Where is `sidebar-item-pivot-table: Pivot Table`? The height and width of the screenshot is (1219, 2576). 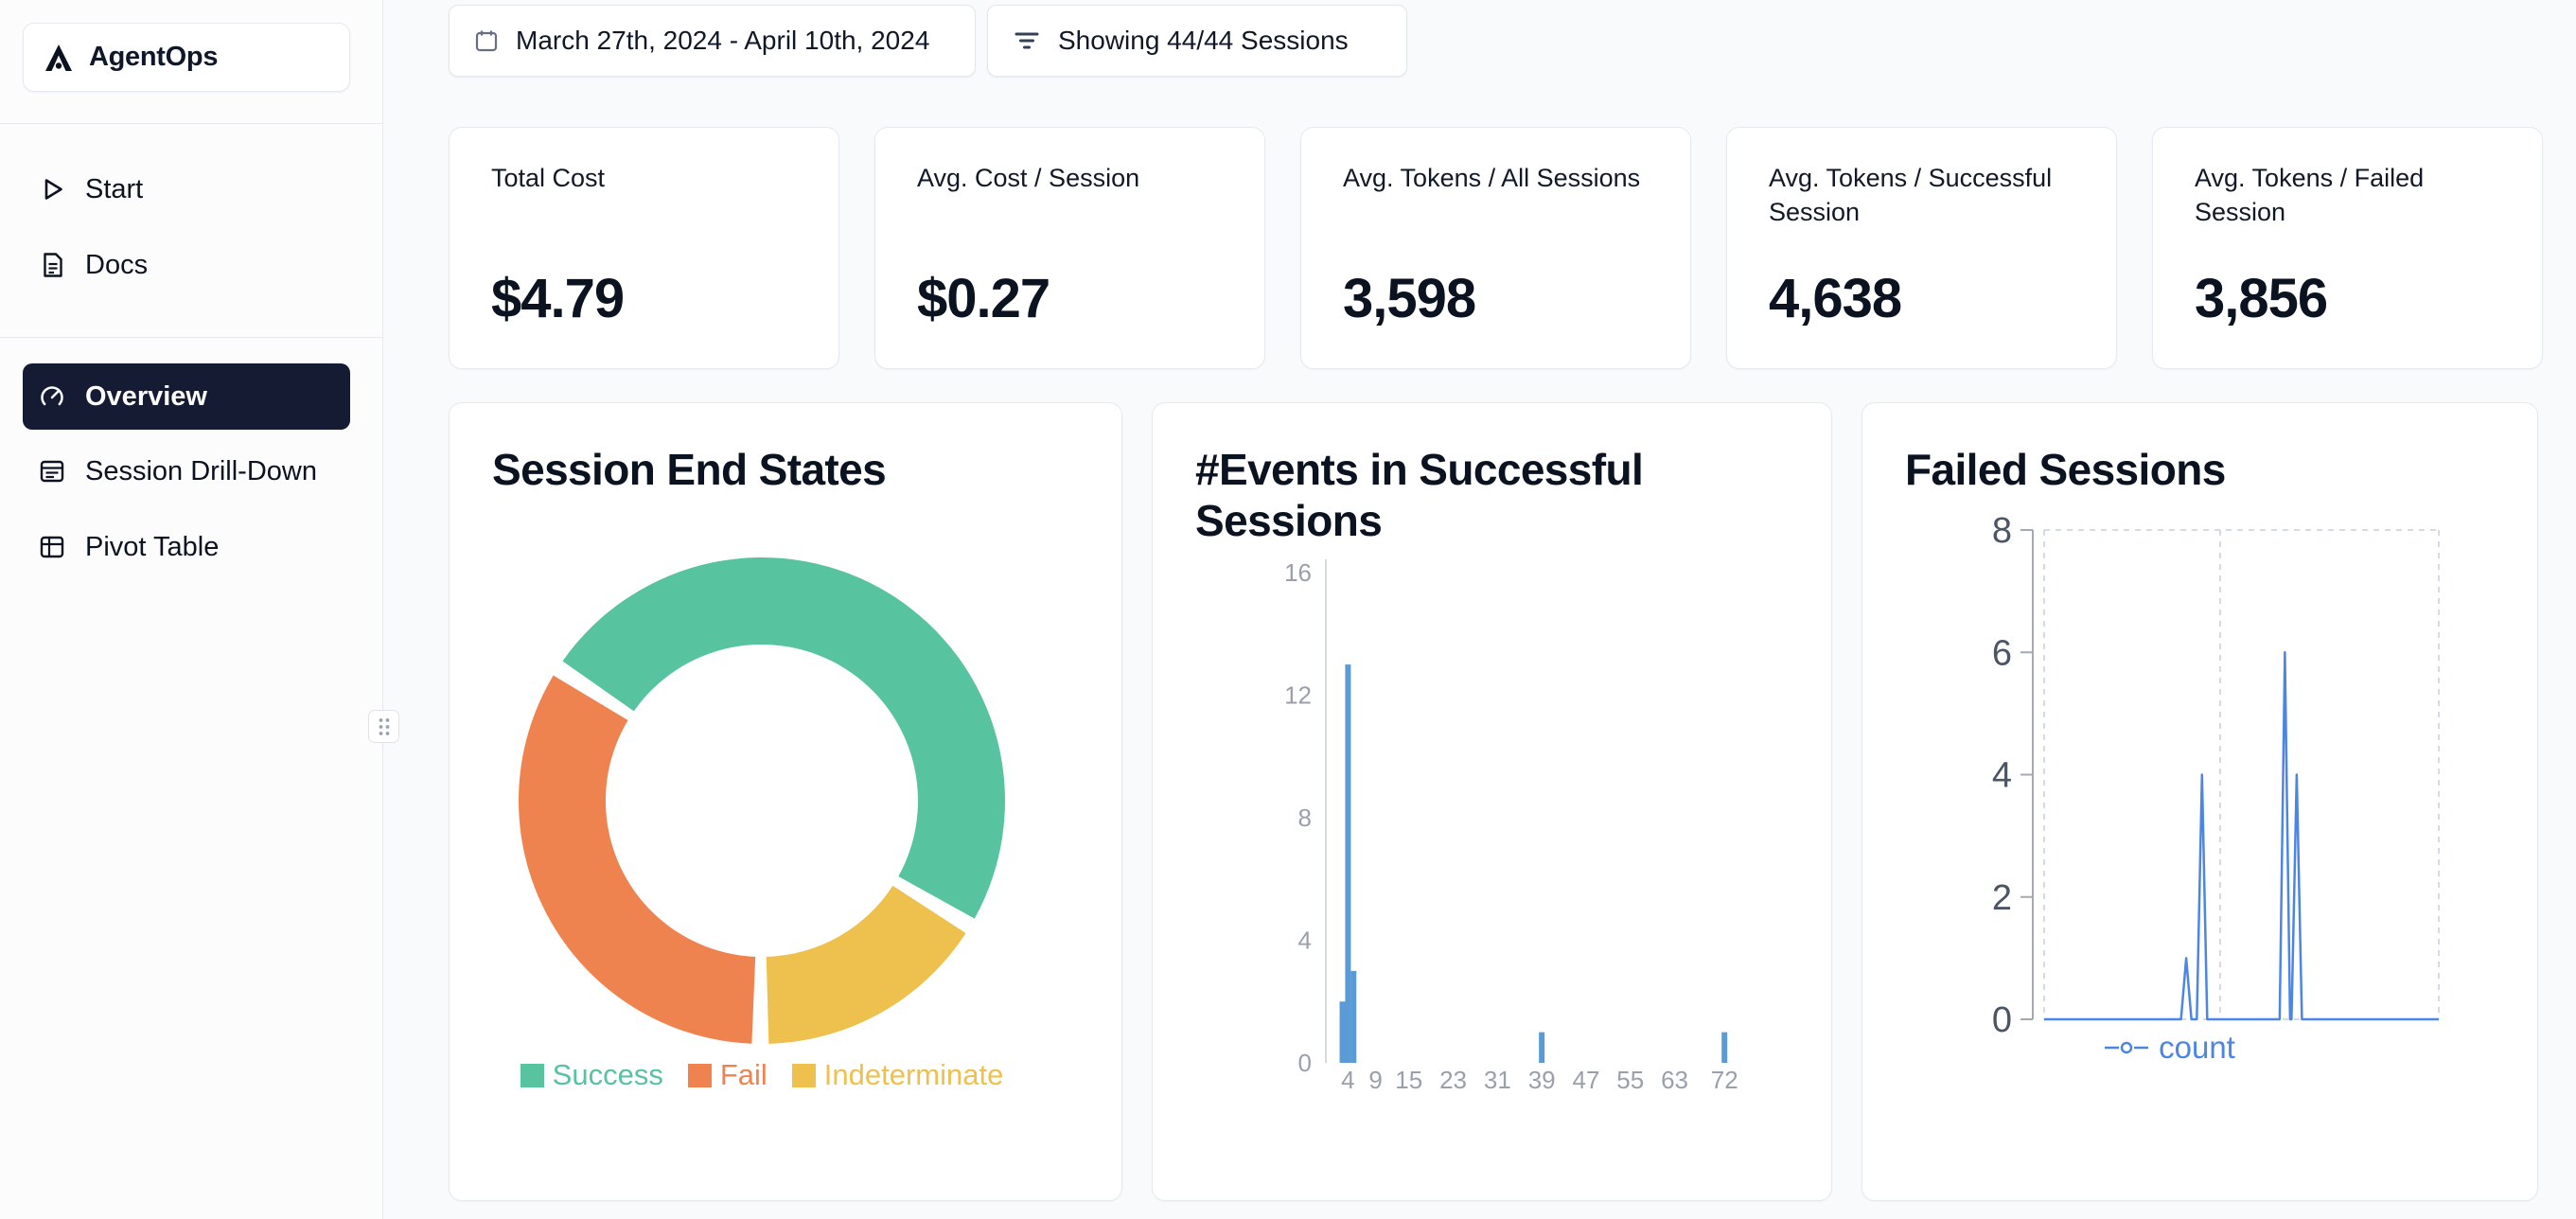 sidebar-item-pivot-table: Pivot Table is located at coordinates (186, 547).